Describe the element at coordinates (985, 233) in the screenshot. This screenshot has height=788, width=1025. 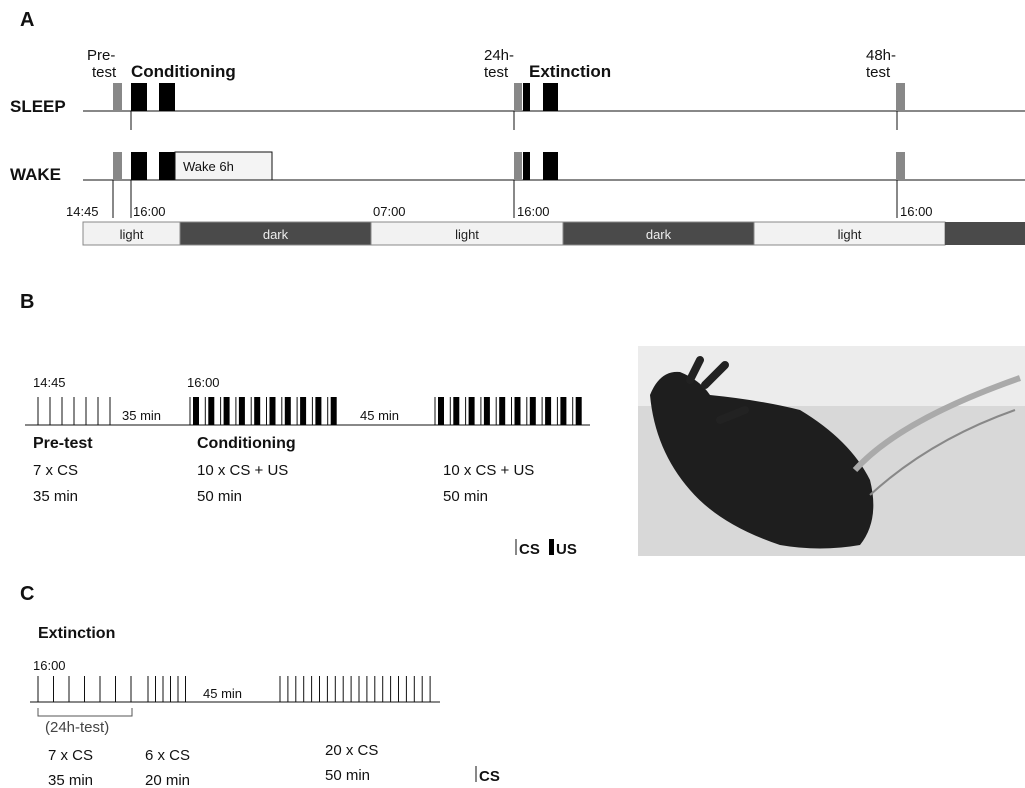
I see `cycle-cell` at that location.